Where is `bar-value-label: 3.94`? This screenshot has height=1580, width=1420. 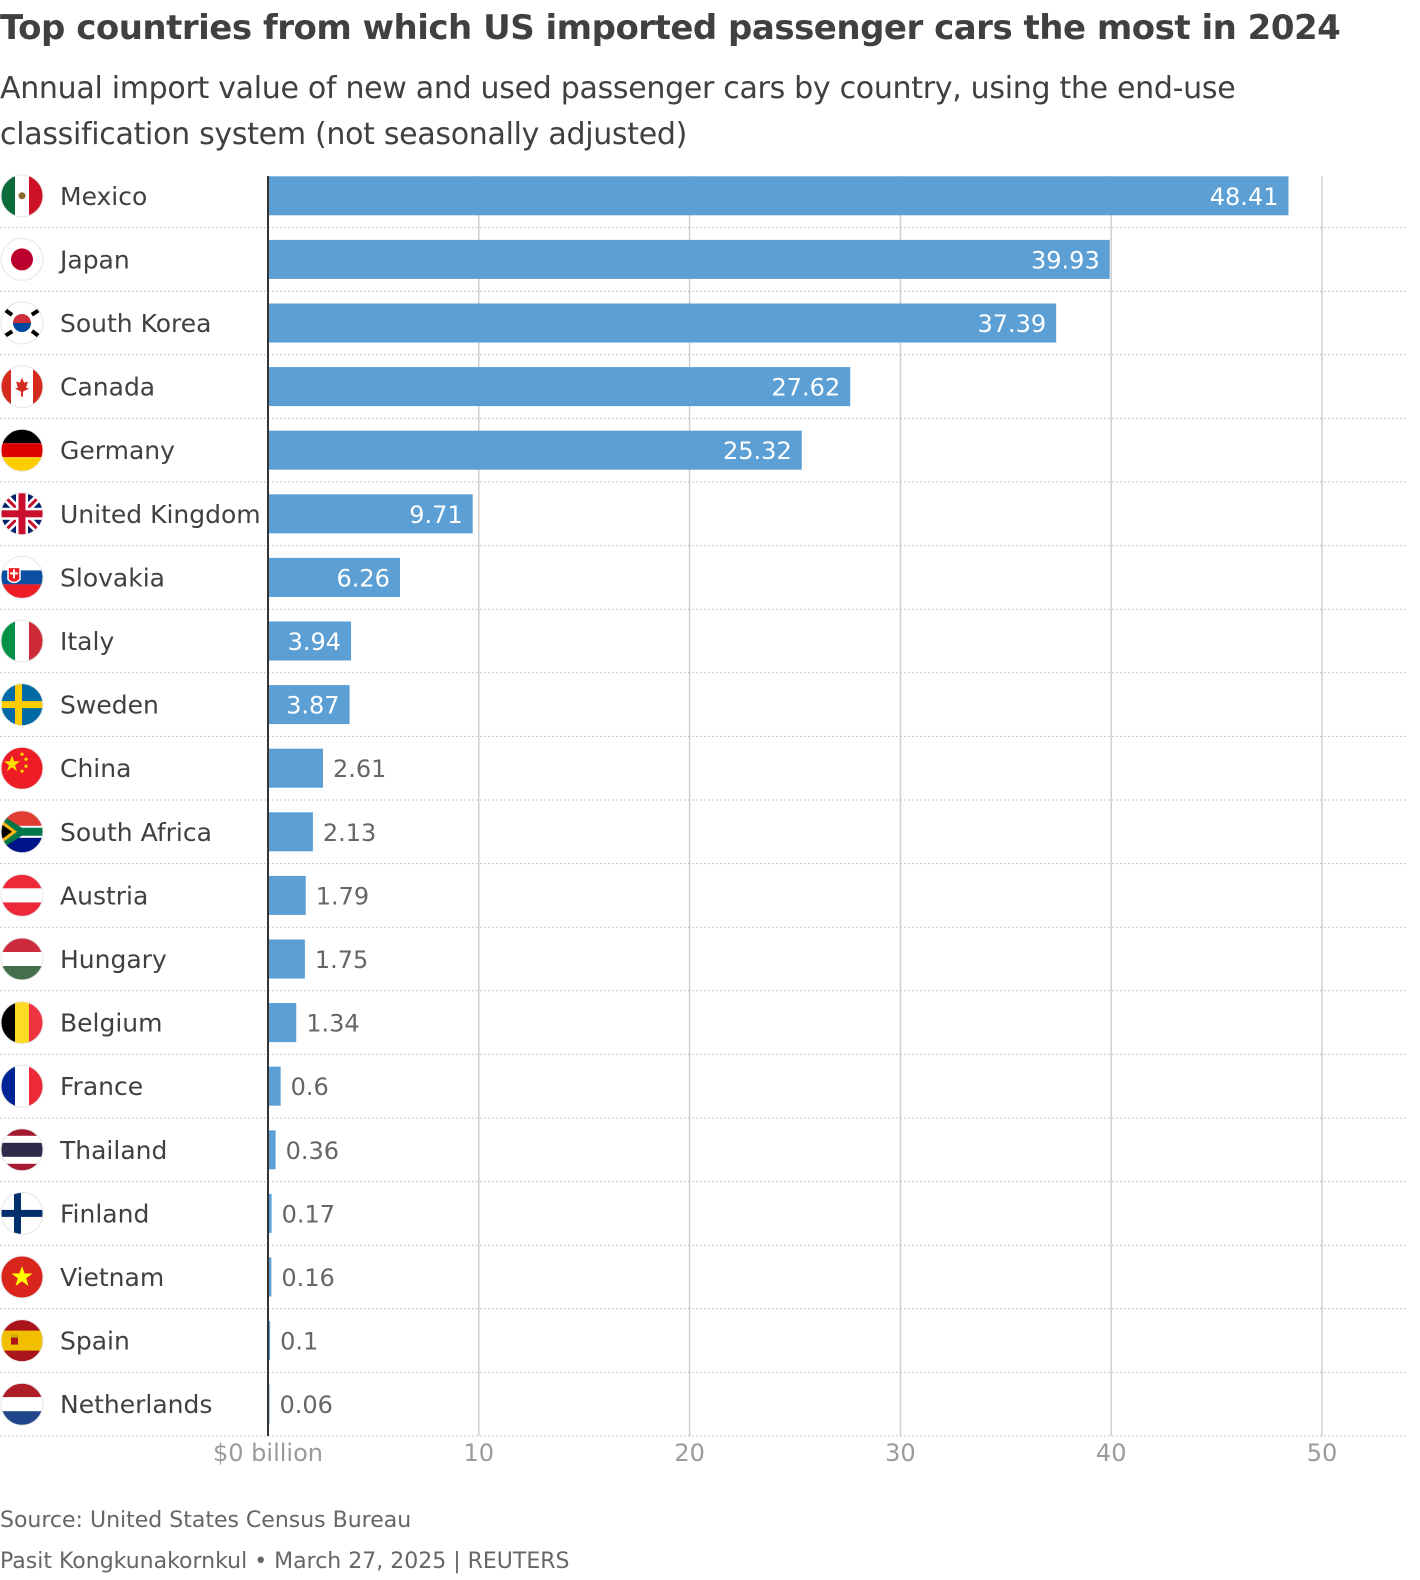
bar-value-label: 3.94 is located at coordinates (314, 642).